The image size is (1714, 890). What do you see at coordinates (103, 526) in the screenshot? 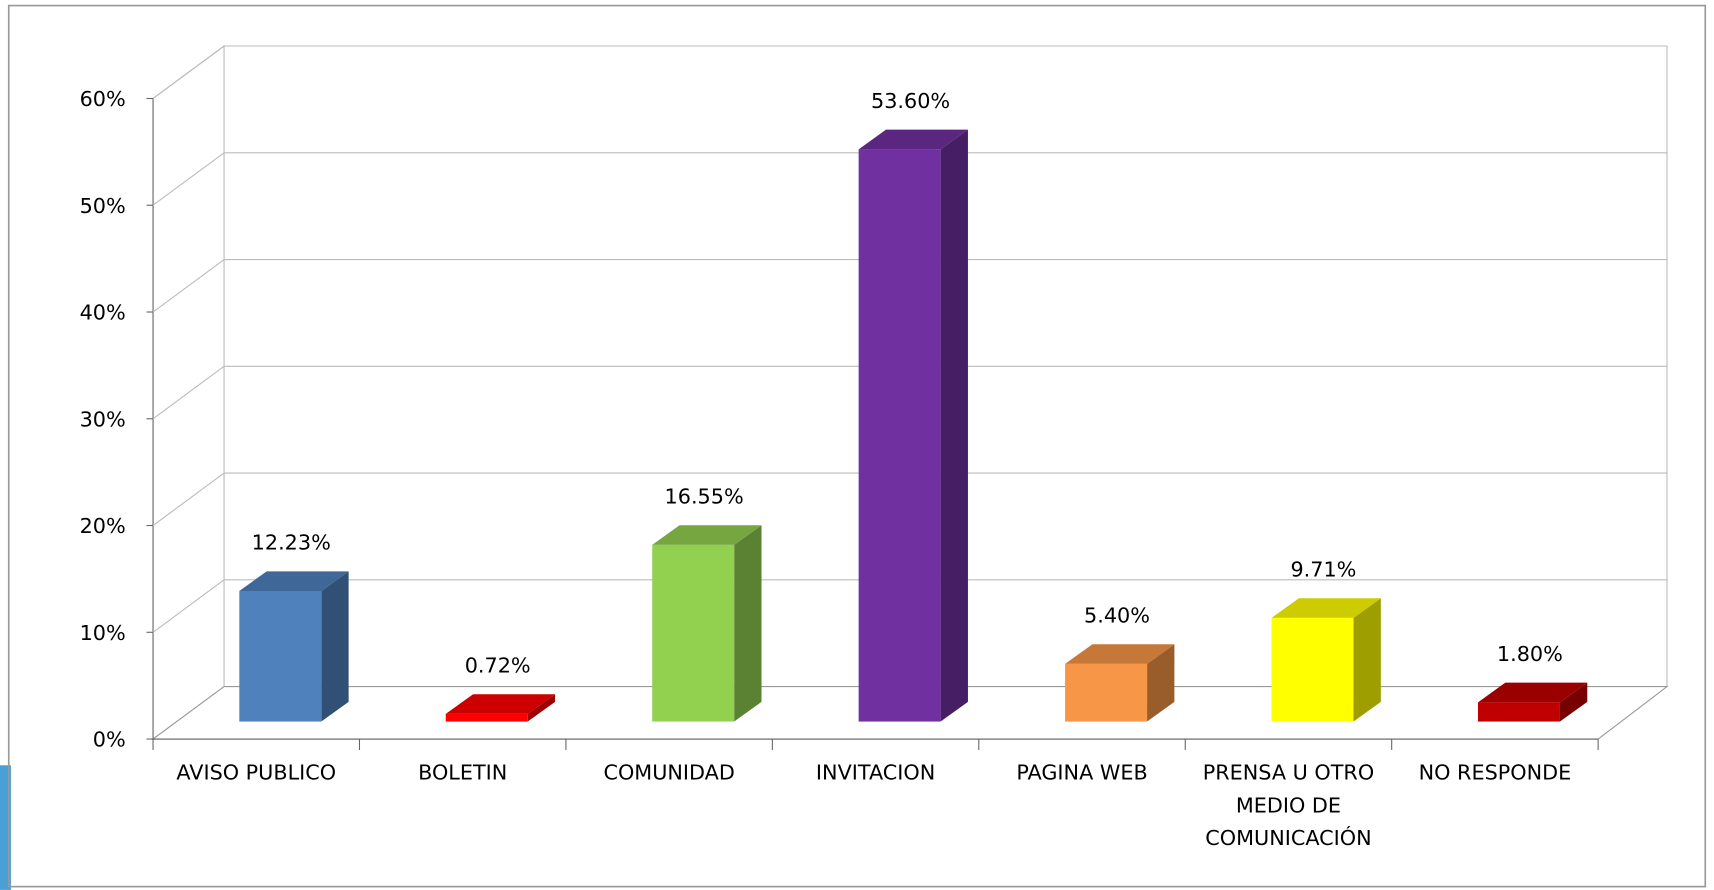
I see `y-tick-label: 20%` at bounding box center [103, 526].